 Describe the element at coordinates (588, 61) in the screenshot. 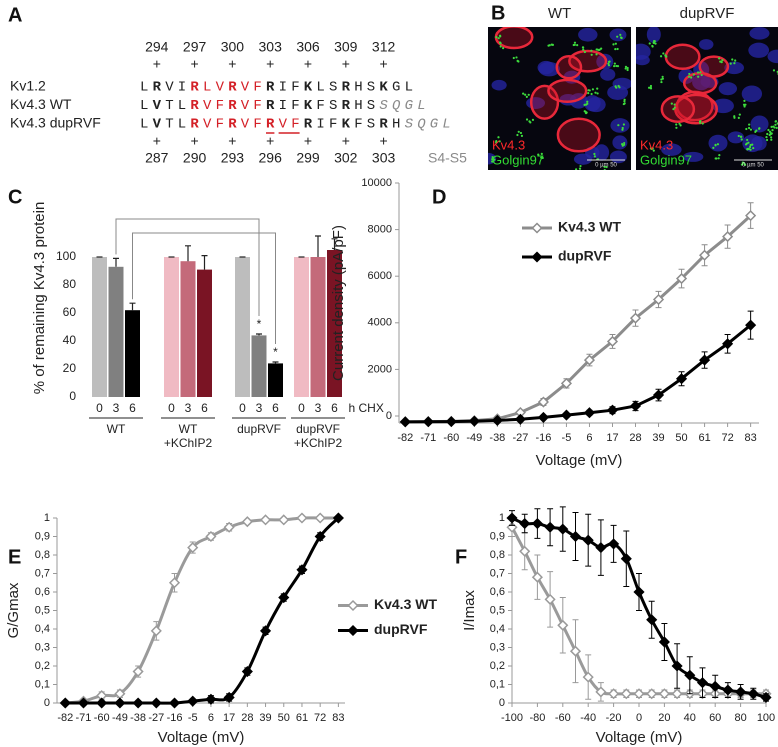

I see `stained-cell` at that location.